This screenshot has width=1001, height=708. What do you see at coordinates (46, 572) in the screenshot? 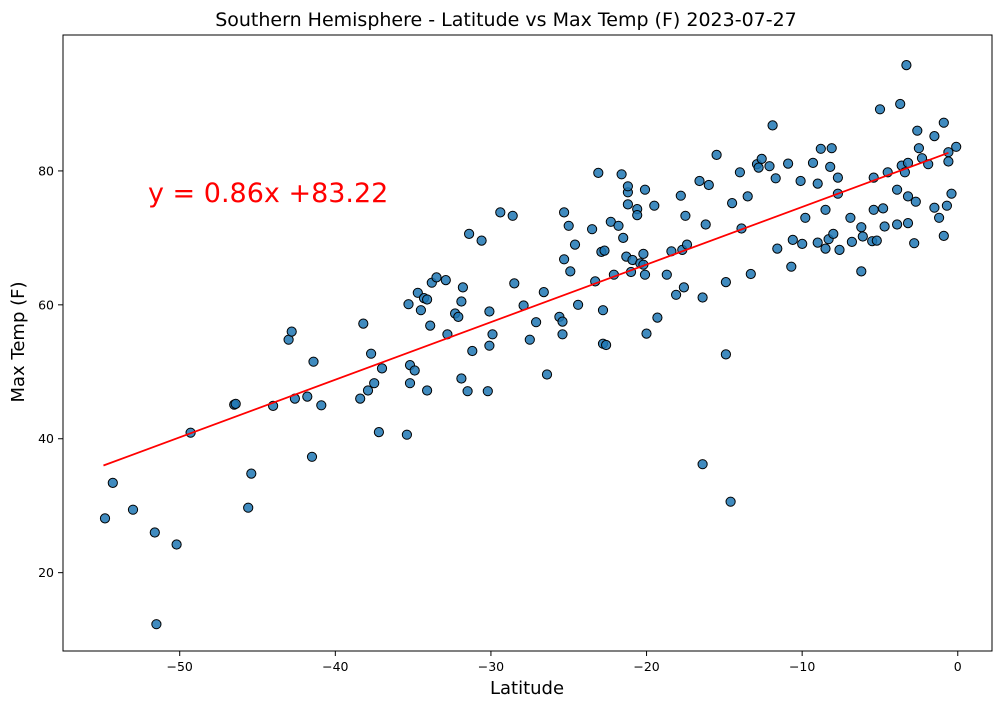
I see `y-tick-label: 20` at bounding box center [46, 572].